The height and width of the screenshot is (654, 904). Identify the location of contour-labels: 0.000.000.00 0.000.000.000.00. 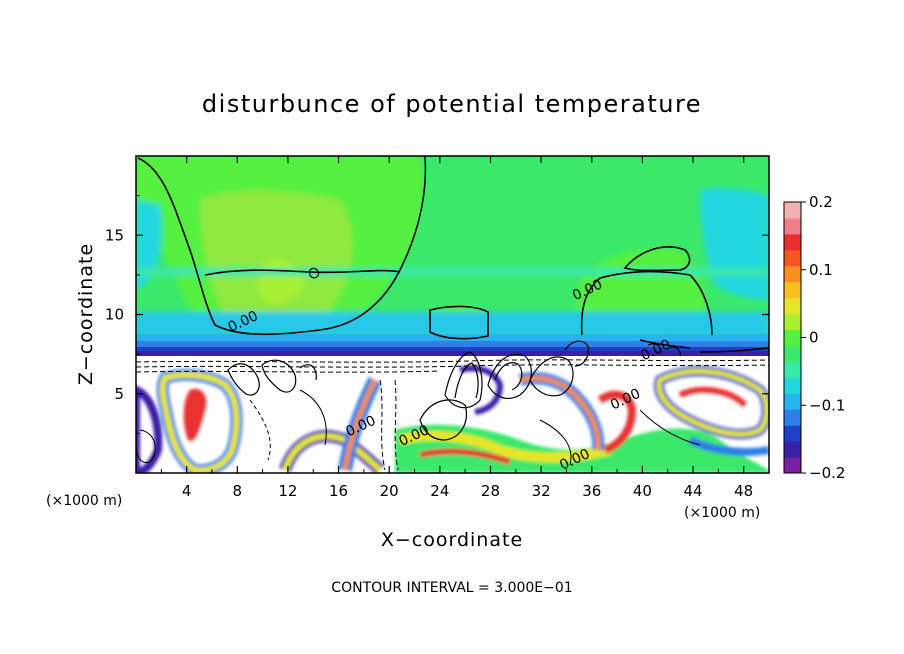
(450, 374).